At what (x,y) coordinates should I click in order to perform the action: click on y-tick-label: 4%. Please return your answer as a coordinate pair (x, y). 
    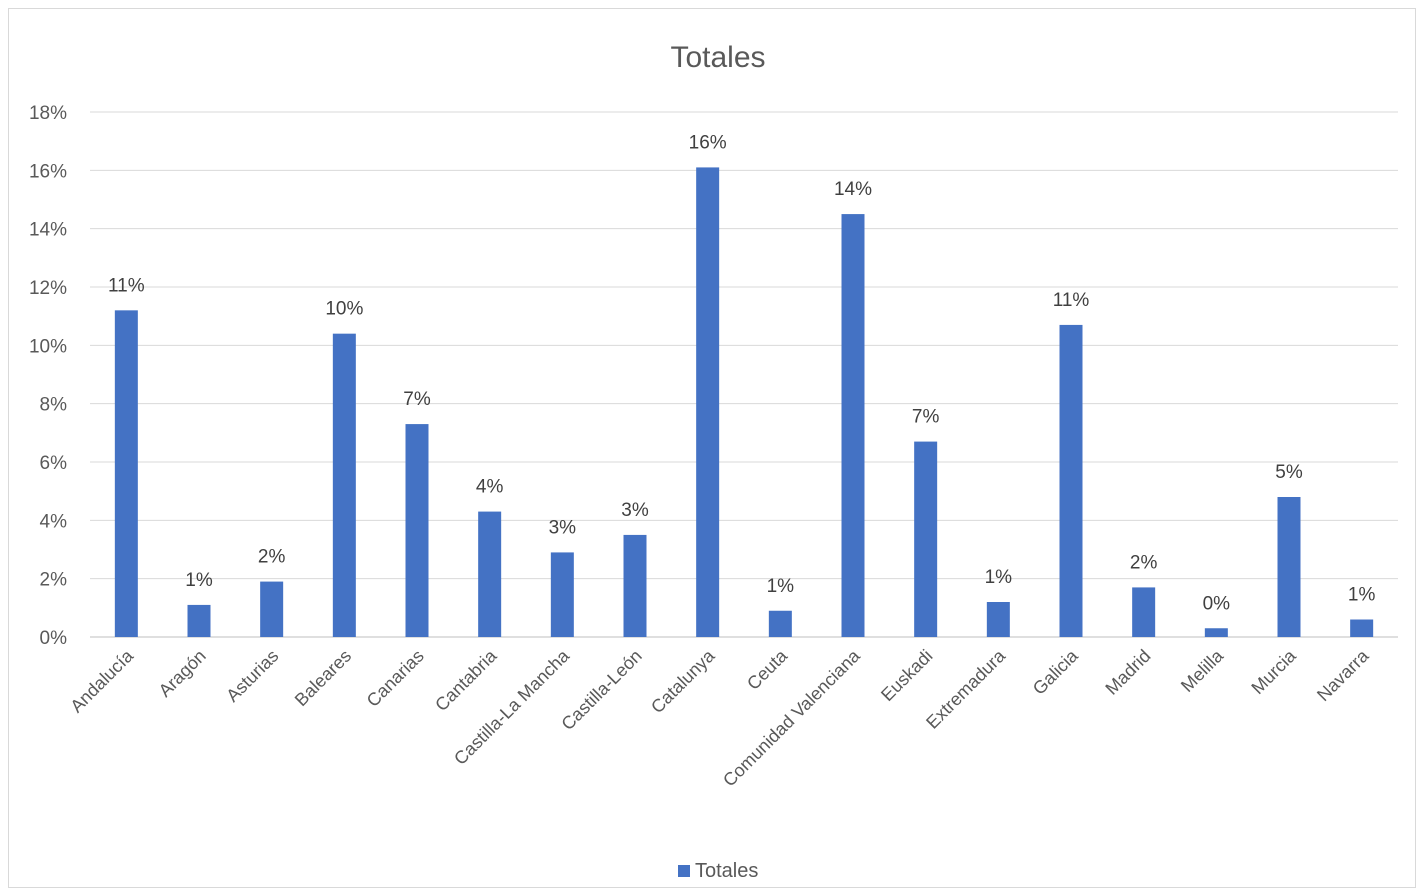
    Looking at the image, I should click on (54, 521).